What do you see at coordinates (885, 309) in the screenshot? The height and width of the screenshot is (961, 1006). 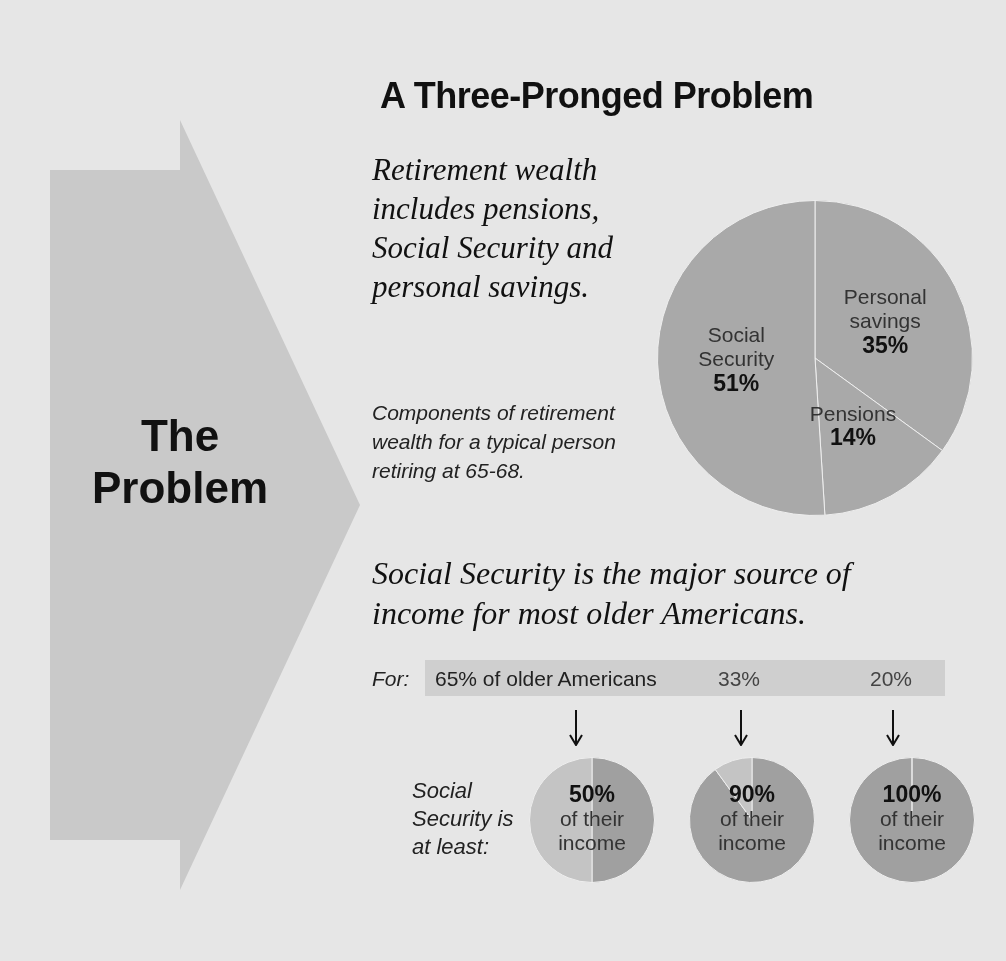 I see `slice-label: Personal savings` at bounding box center [885, 309].